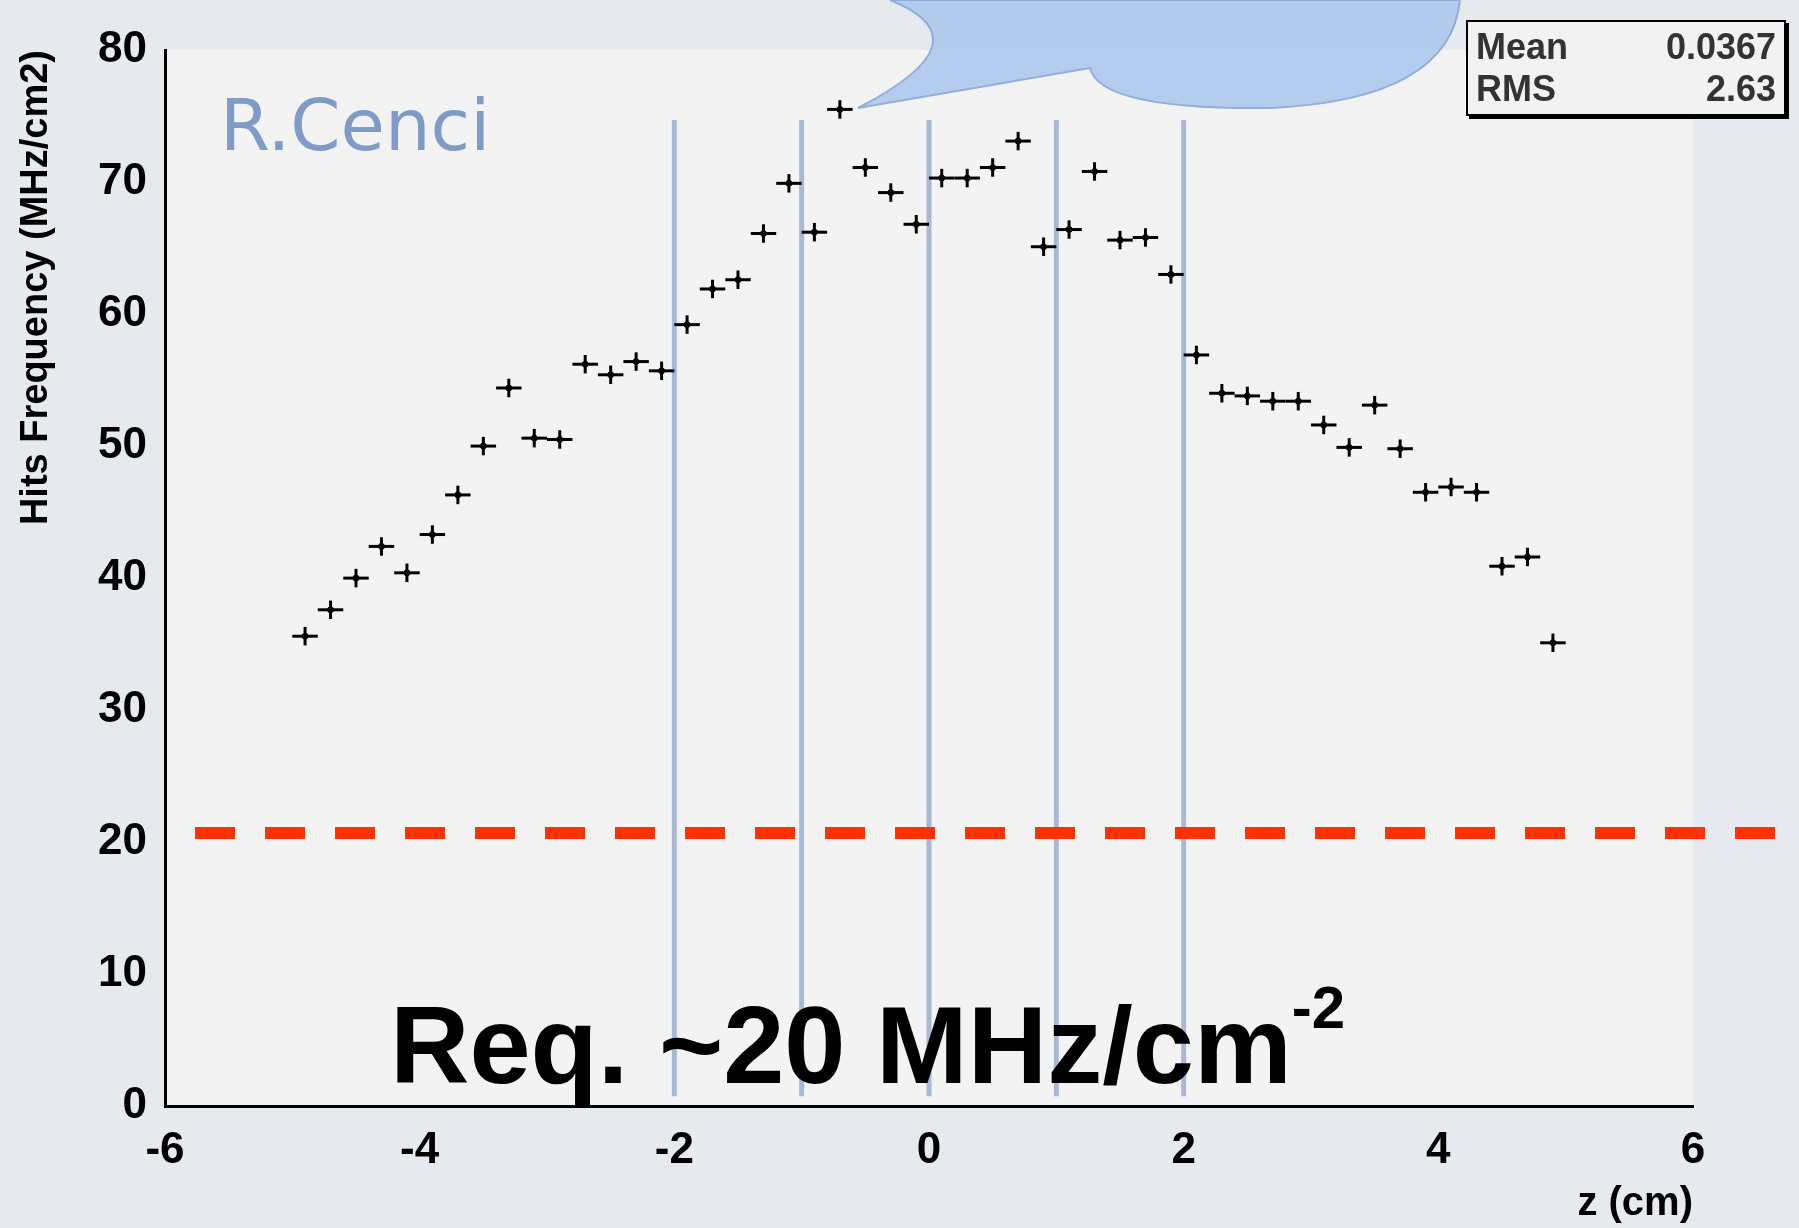 This screenshot has width=1799, height=1228. I want to click on y-tick-label: 50, so click(122, 443).